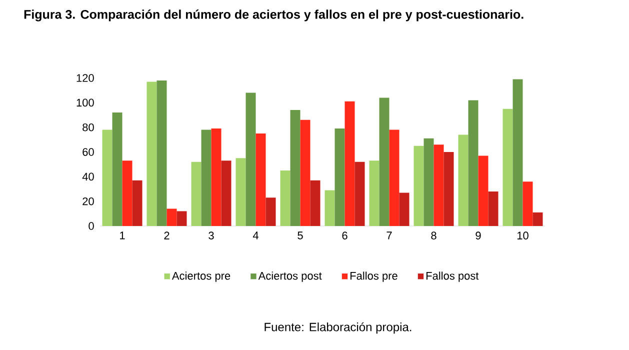 The width and height of the screenshot is (629, 350). What do you see at coordinates (338, 328) in the screenshot?
I see `source-note: Fuente: Elaboración propia.` at bounding box center [338, 328].